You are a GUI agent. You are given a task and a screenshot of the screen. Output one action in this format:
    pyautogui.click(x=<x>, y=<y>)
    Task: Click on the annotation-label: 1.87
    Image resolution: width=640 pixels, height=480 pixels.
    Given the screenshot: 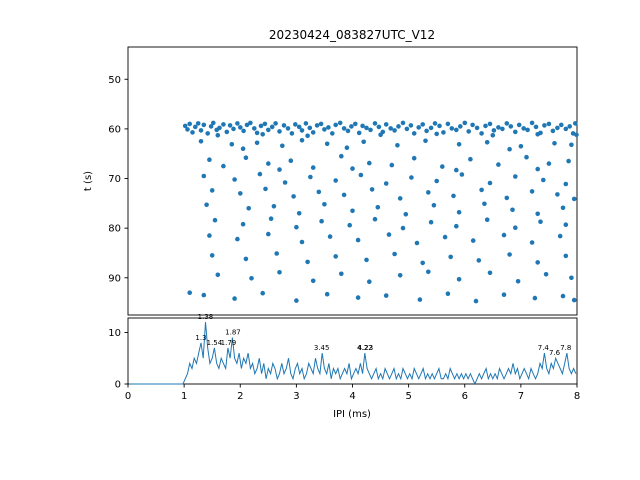 What is the action you would take?
    pyautogui.click(x=233, y=333)
    